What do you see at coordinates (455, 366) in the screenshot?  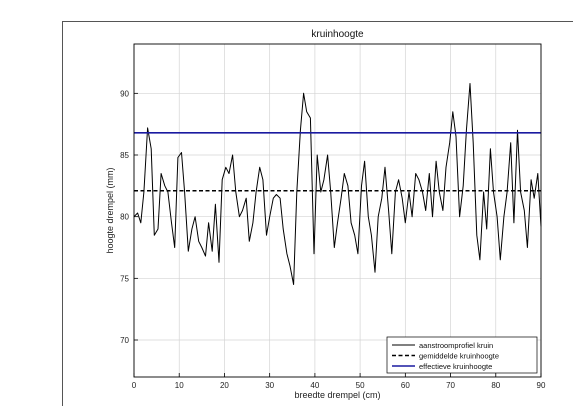 I see `legend-label-effectieve-kruinhoogte: effectieve kruinhoogte` at bounding box center [455, 366].